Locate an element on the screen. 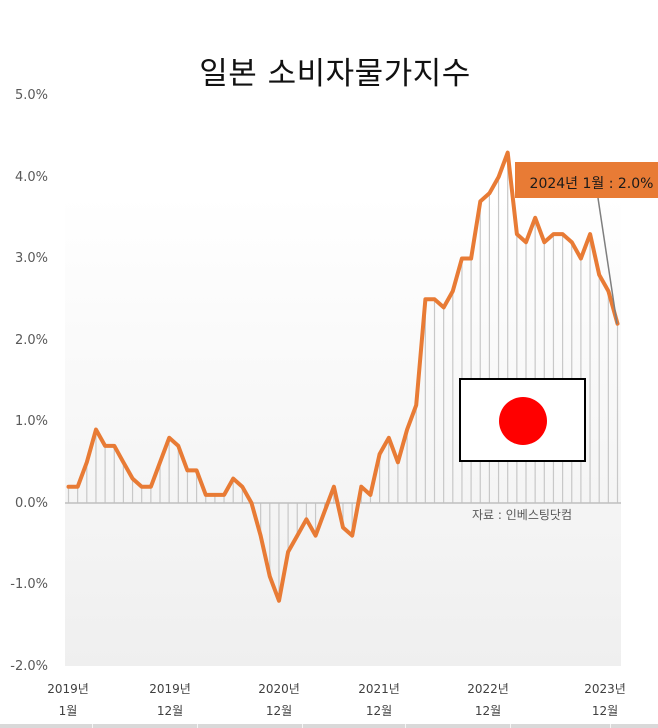 This screenshot has height=728, width=658. y-tick-label: 1.0% is located at coordinates (31, 421).